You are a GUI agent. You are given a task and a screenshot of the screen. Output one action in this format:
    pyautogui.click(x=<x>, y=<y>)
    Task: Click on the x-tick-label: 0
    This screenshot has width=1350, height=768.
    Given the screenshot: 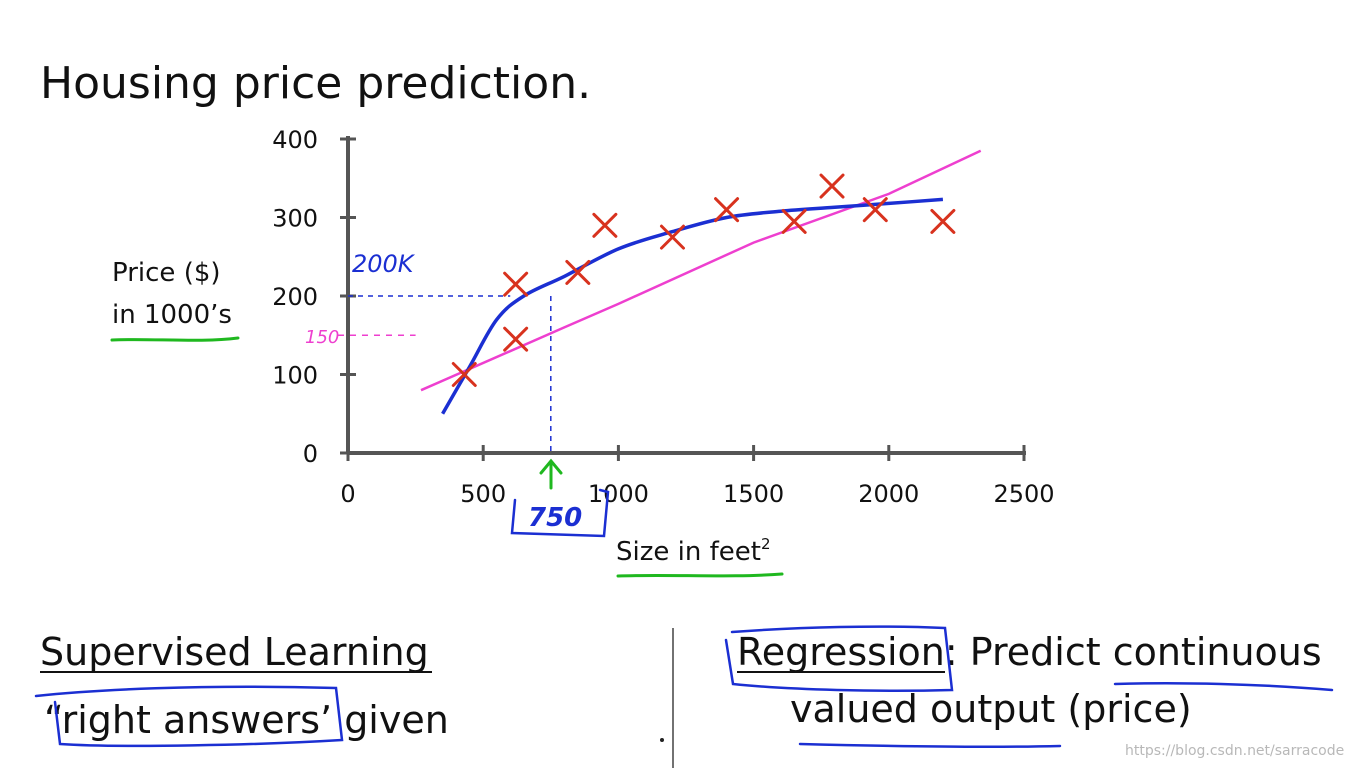 What is the action you would take?
    pyautogui.click(x=347, y=494)
    